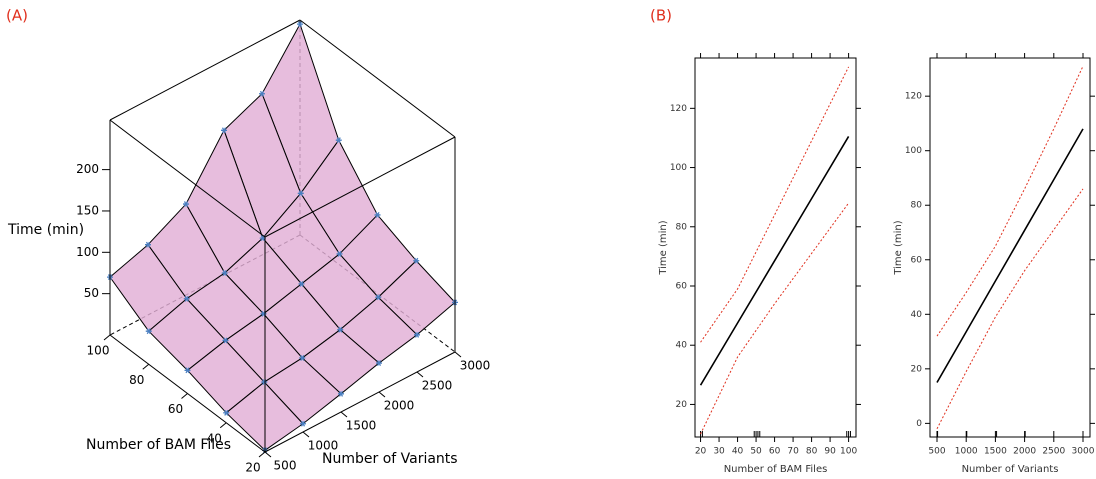 The width and height of the screenshot is (1096, 479). What do you see at coordinates (1083, 452) in the screenshot?
I see `x-tick-label: 3000` at bounding box center [1083, 452].